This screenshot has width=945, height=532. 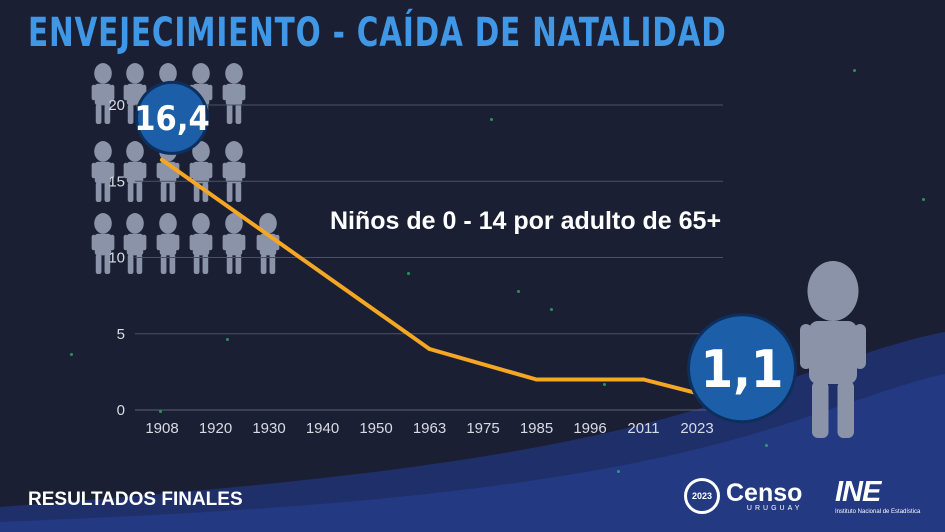 I want to click on y-tick-label: 5, so click(x=121, y=334).